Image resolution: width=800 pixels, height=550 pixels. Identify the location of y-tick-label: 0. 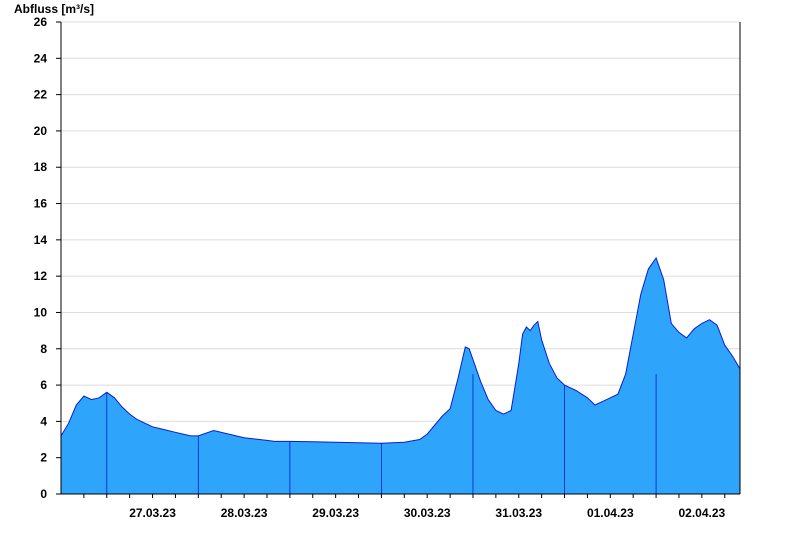
(43, 494).